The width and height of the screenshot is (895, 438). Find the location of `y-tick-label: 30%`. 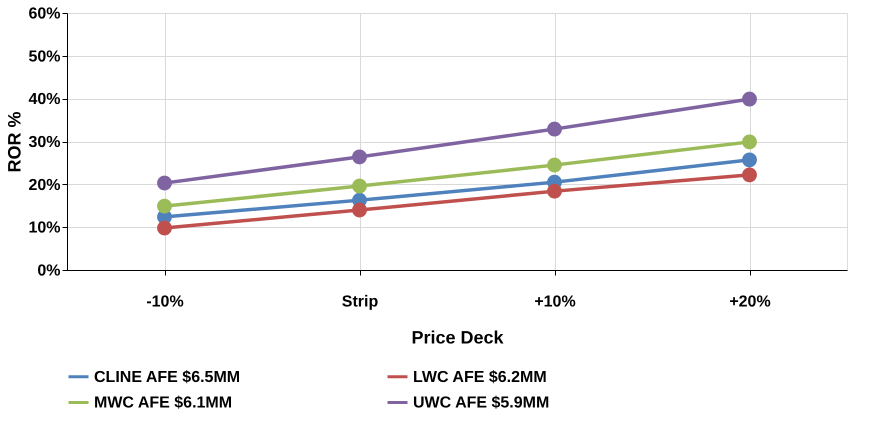

y-tick-label: 30% is located at coordinates (44, 142).